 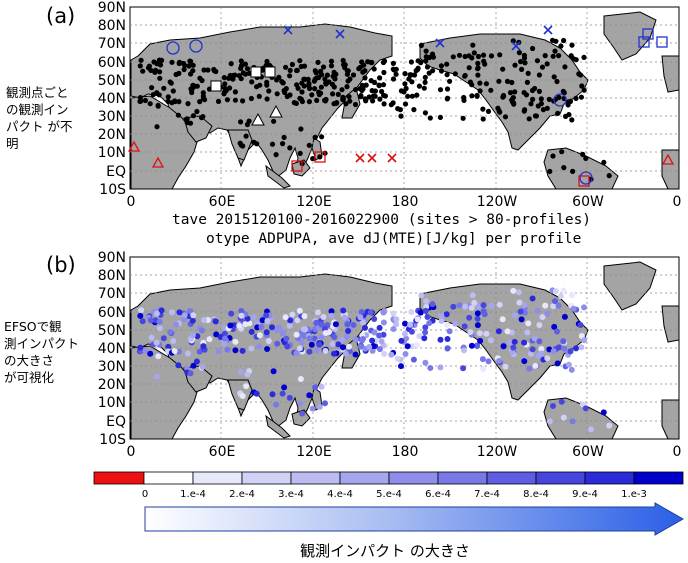 What do you see at coordinates (405, 202) in the screenshot?
I see `lon-label: 180` at bounding box center [405, 202].